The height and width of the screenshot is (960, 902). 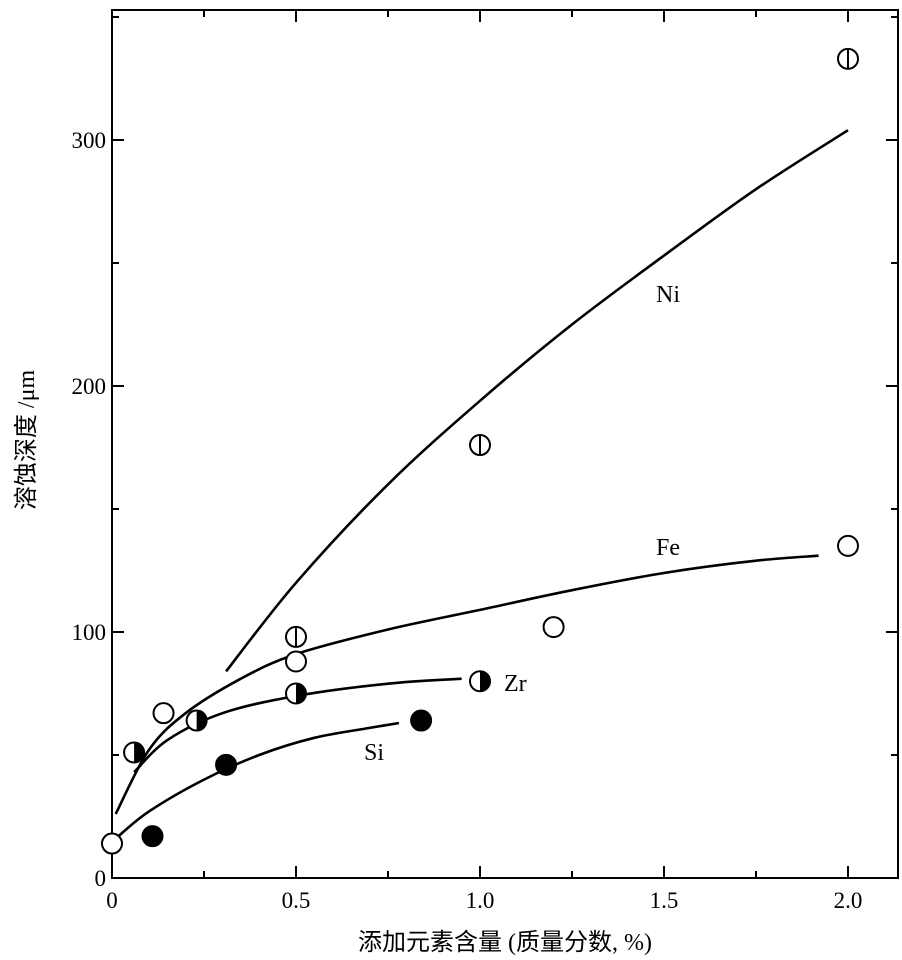 What do you see at coordinates (89, 632) in the screenshot?
I see `y-tick-label: 100` at bounding box center [89, 632].